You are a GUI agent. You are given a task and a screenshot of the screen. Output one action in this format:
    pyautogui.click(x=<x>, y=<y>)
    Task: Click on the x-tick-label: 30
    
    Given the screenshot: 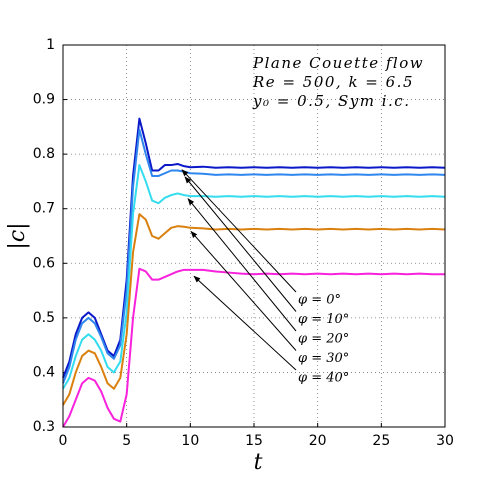 What is the action you would take?
    pyautogui.click(x=445, y=441)
    